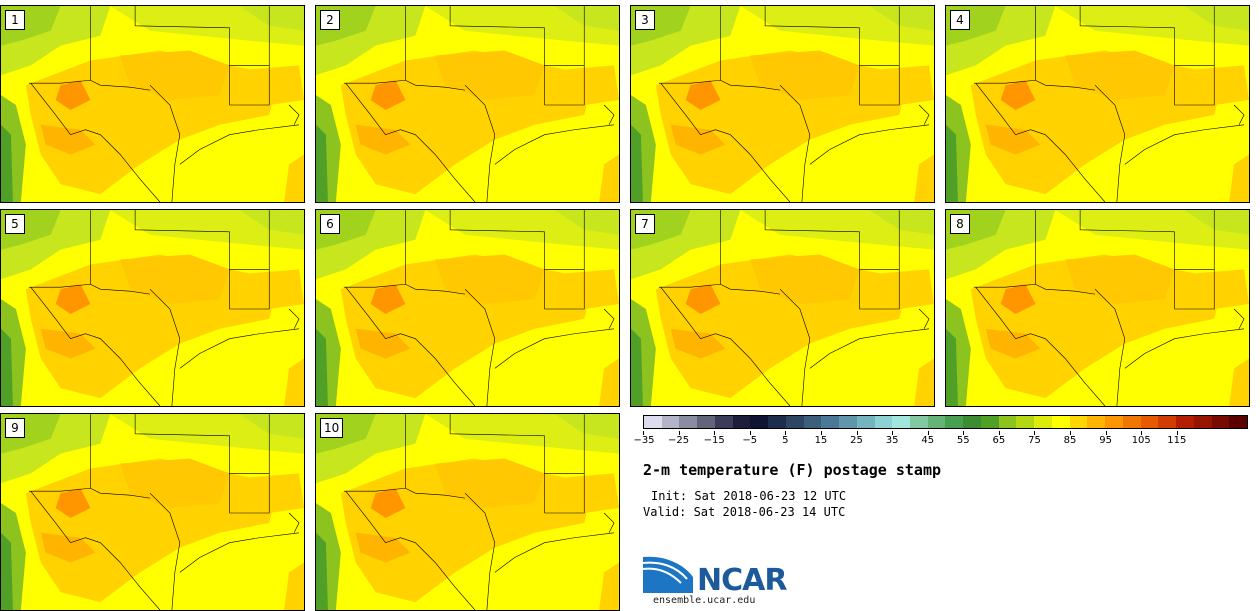 The image size is (1260, 611). What do you see at coordinates (330, 20) in the screenshot?
I see `panel-label: 2` at bounding box center [330, 20].